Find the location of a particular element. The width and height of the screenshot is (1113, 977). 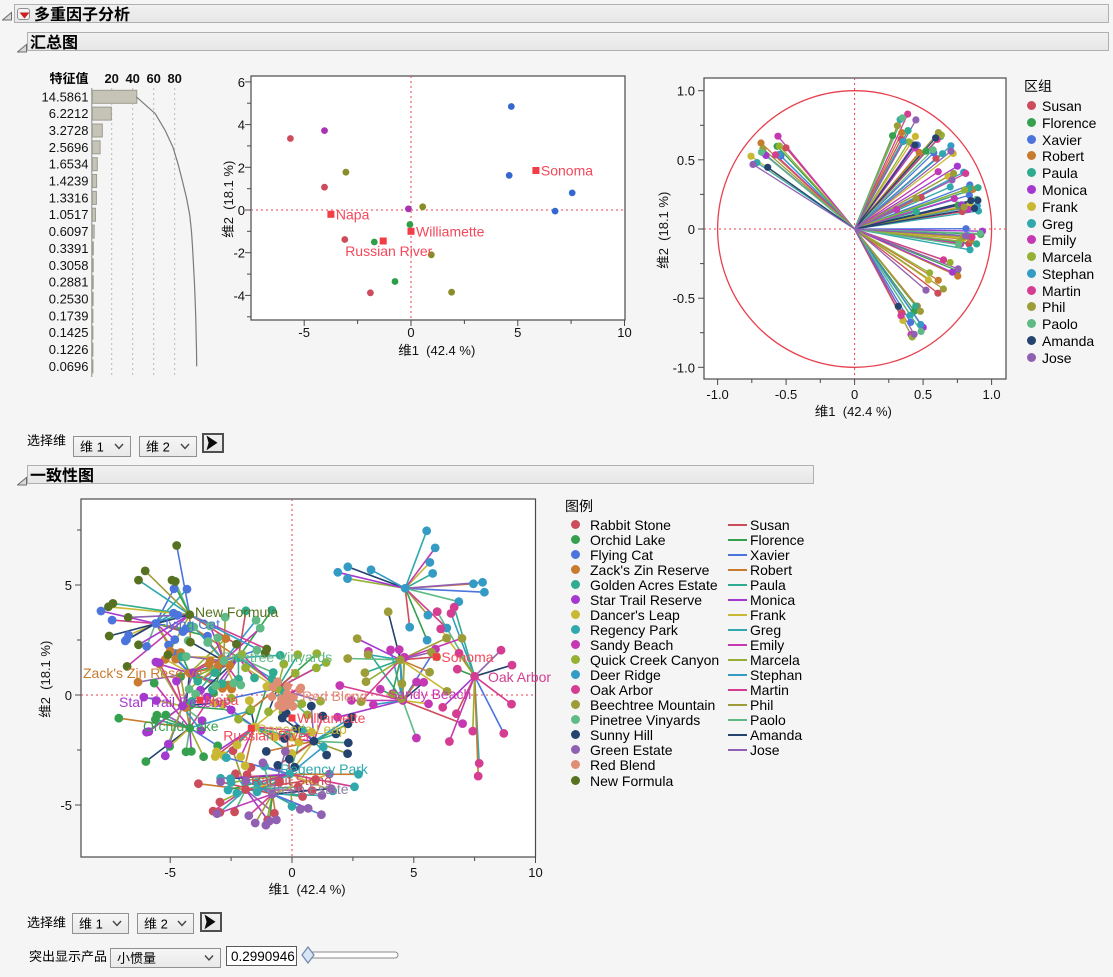

svg-text: 2.5696 is located at coordinates (69, 147).